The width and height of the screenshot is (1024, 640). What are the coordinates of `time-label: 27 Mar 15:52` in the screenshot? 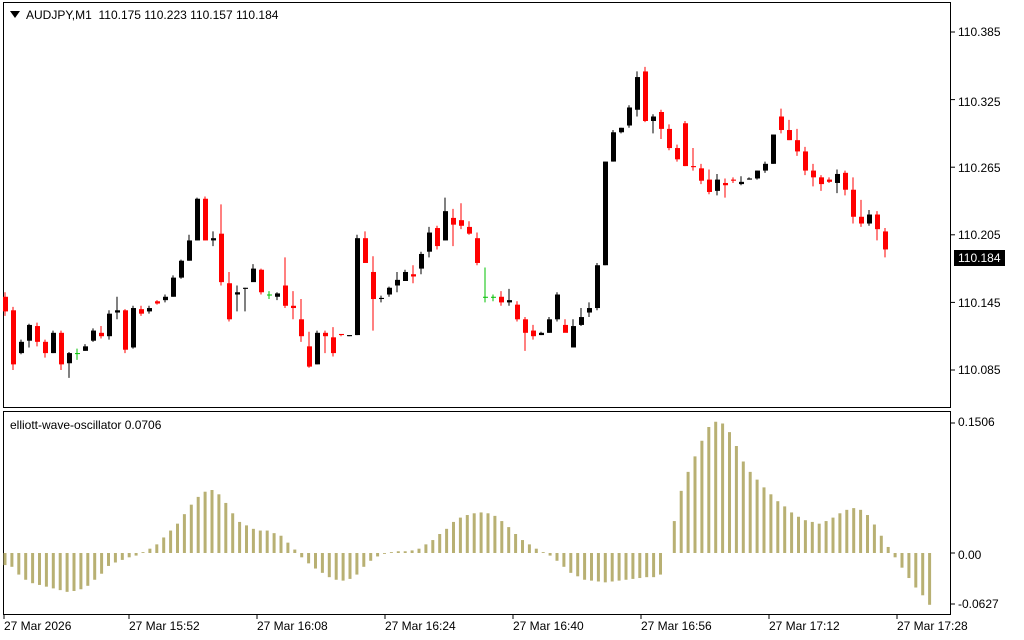 It's located at (164, 626).